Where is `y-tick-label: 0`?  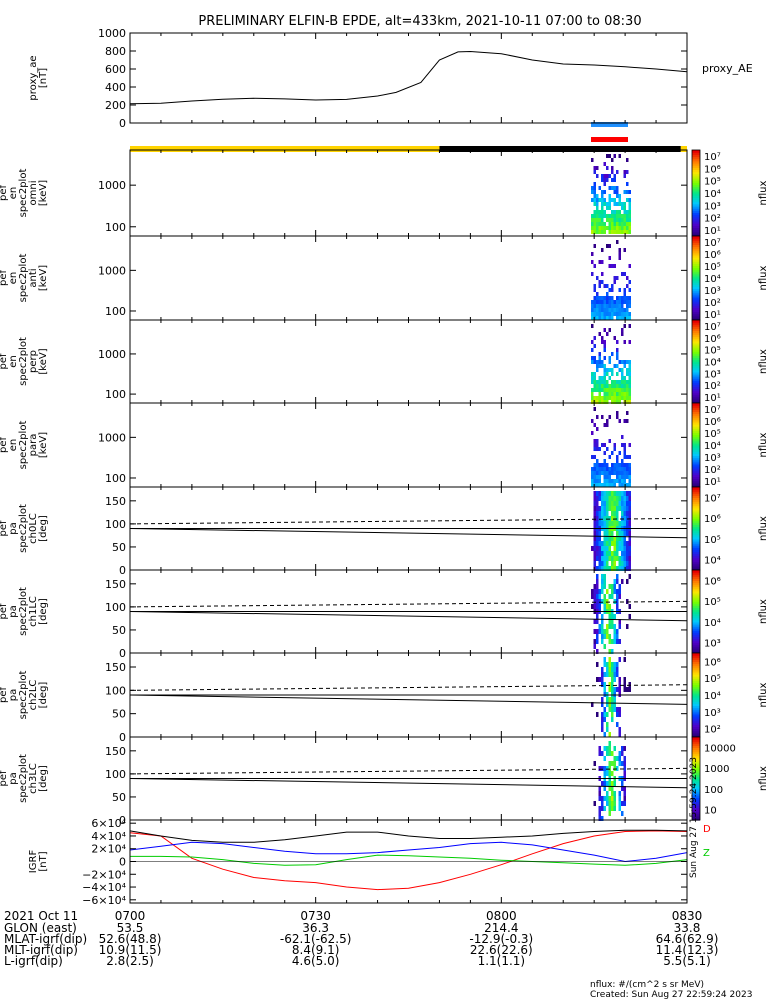
y-tick-label: 0 is located at coordinates (122, 570).